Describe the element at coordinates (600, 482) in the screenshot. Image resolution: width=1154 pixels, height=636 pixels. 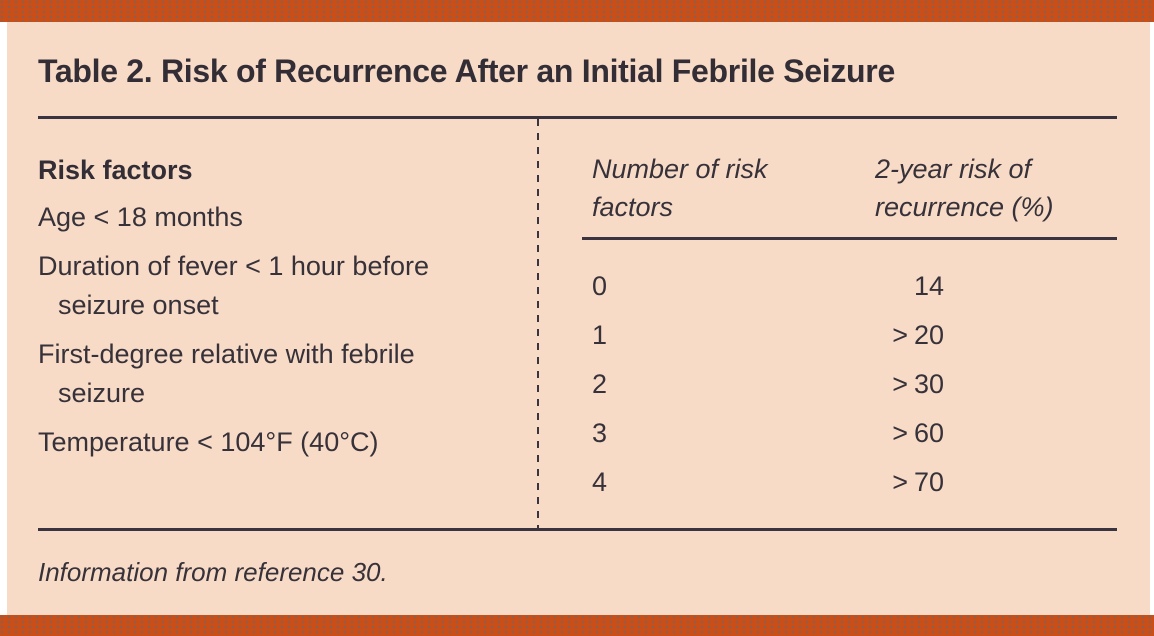
I see `factors-count-cell: 4` at that location.